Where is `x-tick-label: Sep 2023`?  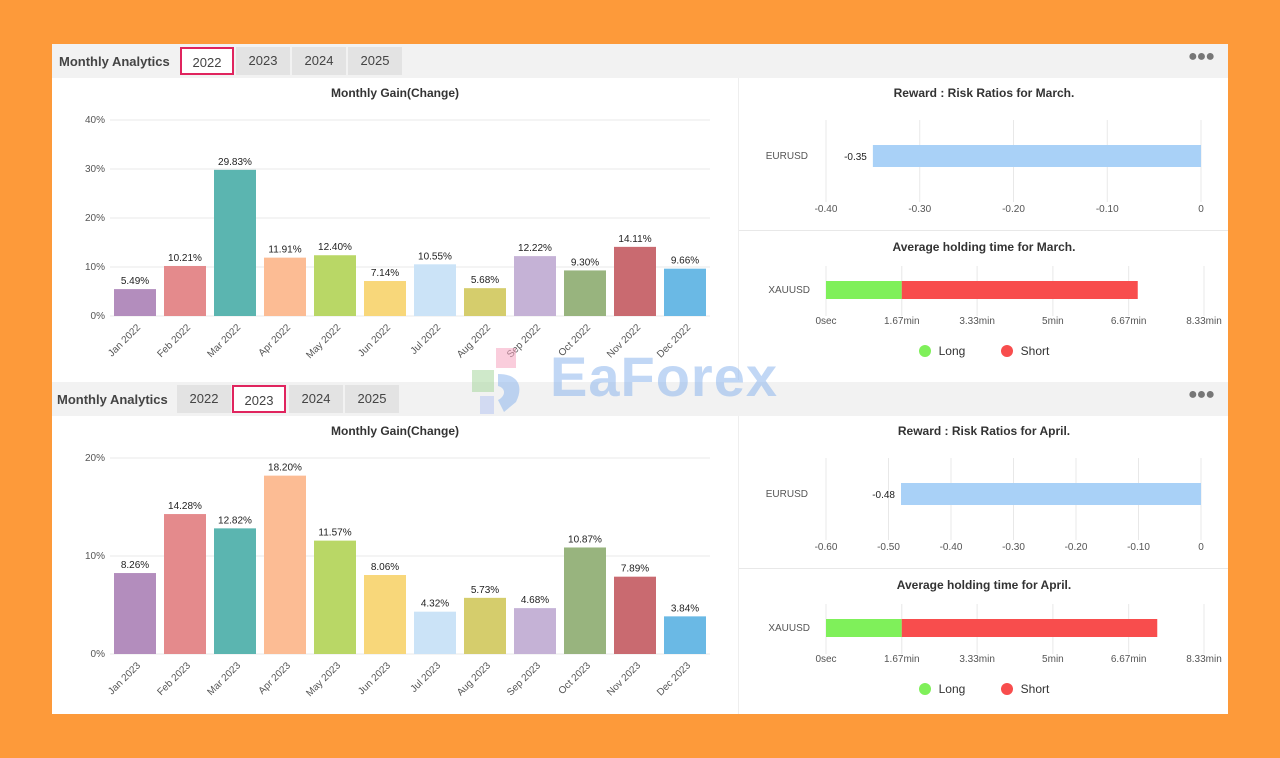
x-tick-label: Sep 2023 is located at coordinates (524, 679).